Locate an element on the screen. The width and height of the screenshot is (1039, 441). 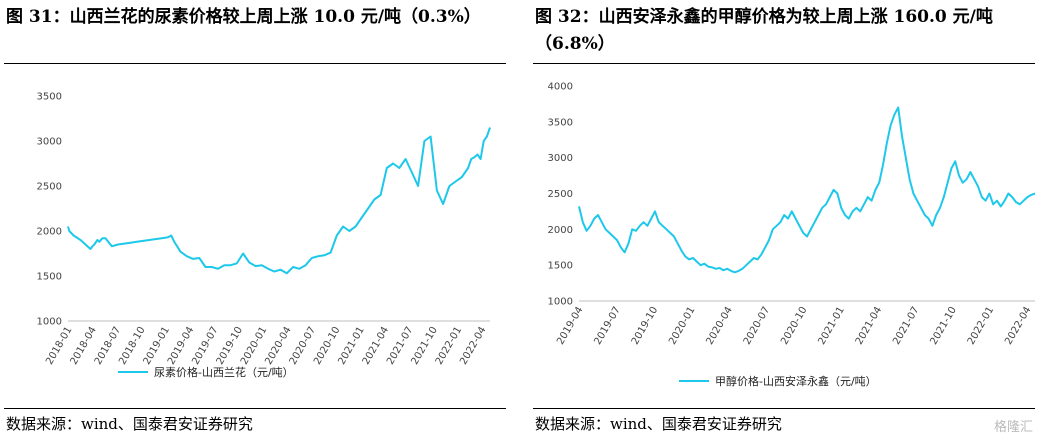
chart-title: 图 32：山西安泽永鑫的甲醇价格为较上周上涨 160.0 元/吨（6.8%） is located at coordinates (764, 30).